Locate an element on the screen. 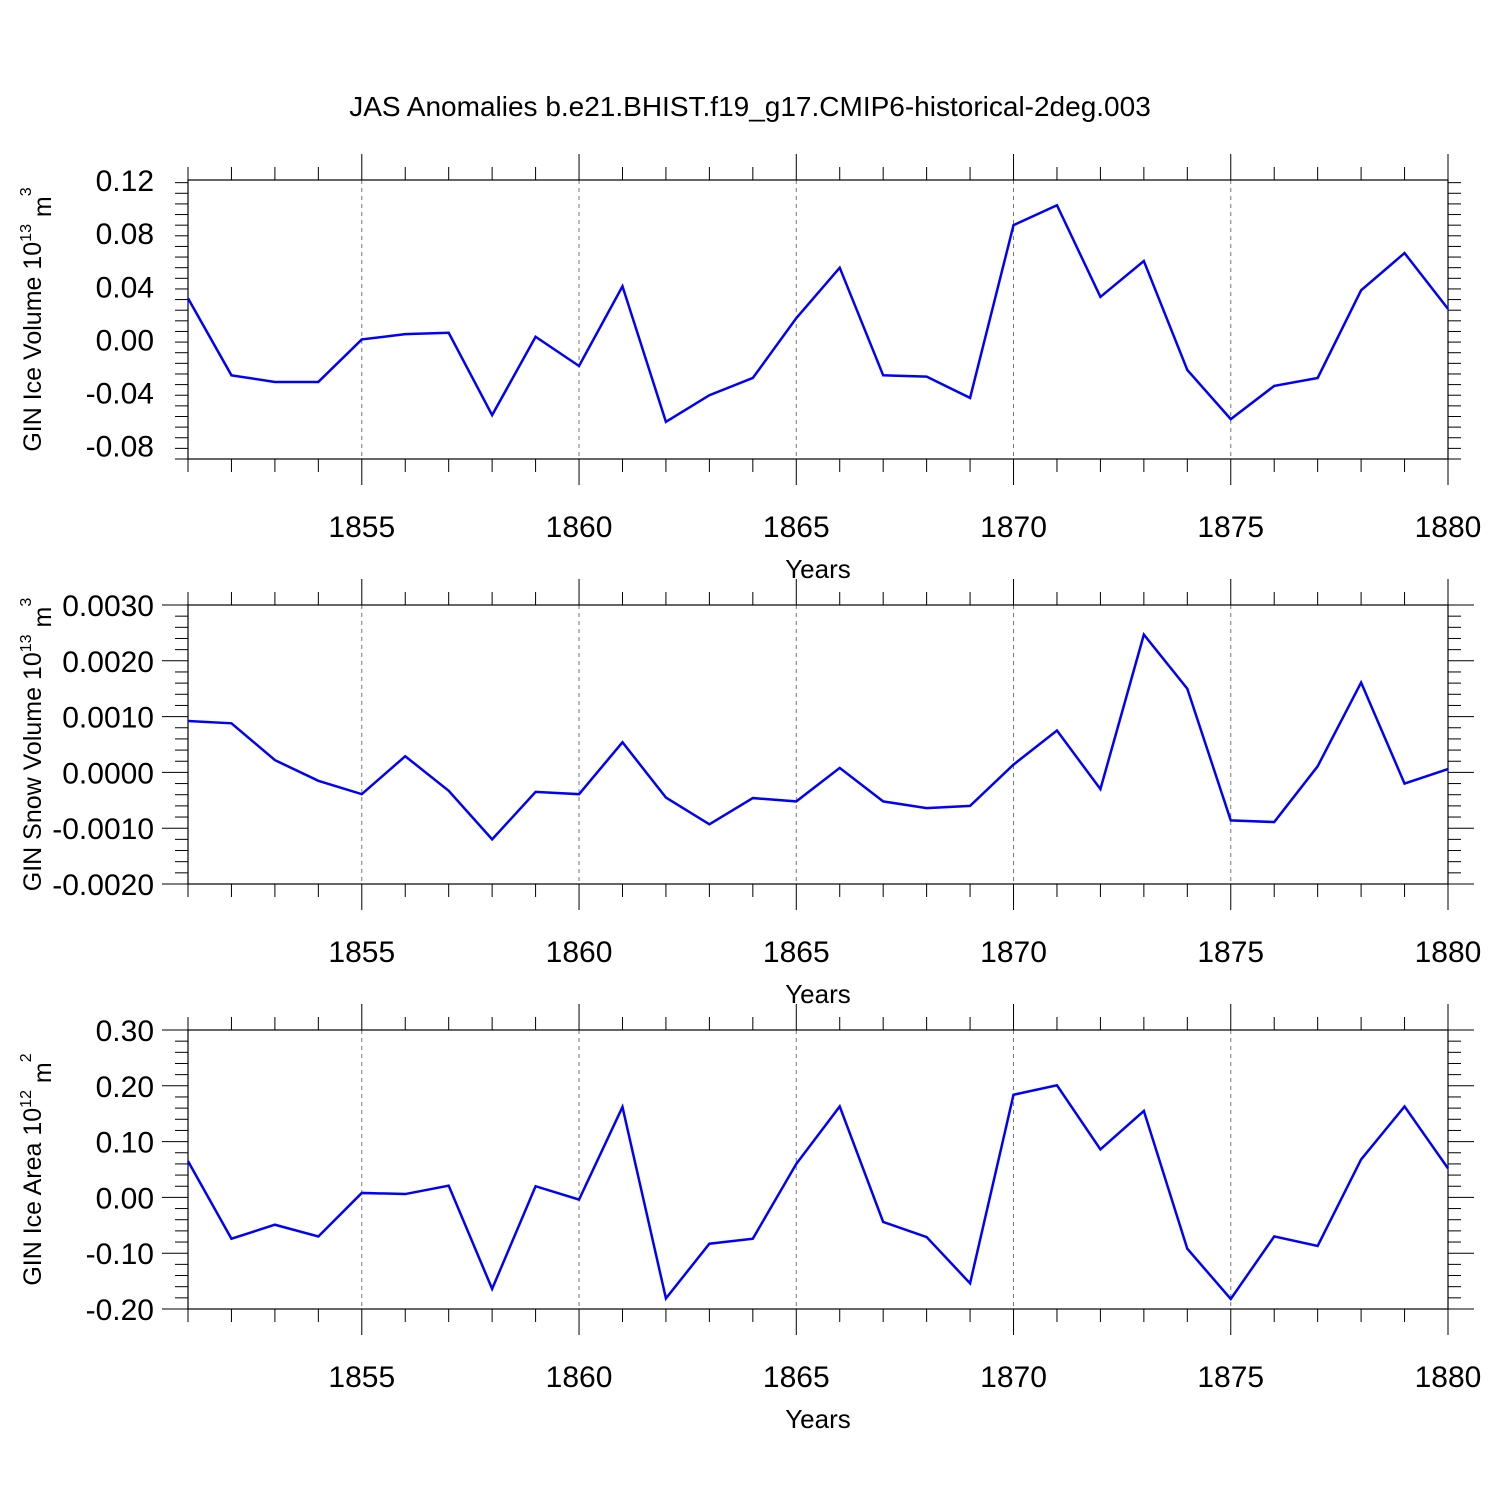  y-tick-label: -0.08 is located at coordinates (120, 447).